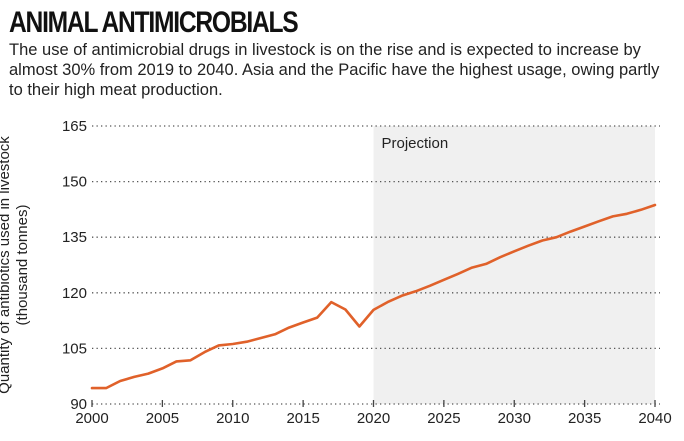  What do you see at coordinates (74, 293) in the screenshot?
I see `y-tick-label: 120` at bounding box center [74, 293].